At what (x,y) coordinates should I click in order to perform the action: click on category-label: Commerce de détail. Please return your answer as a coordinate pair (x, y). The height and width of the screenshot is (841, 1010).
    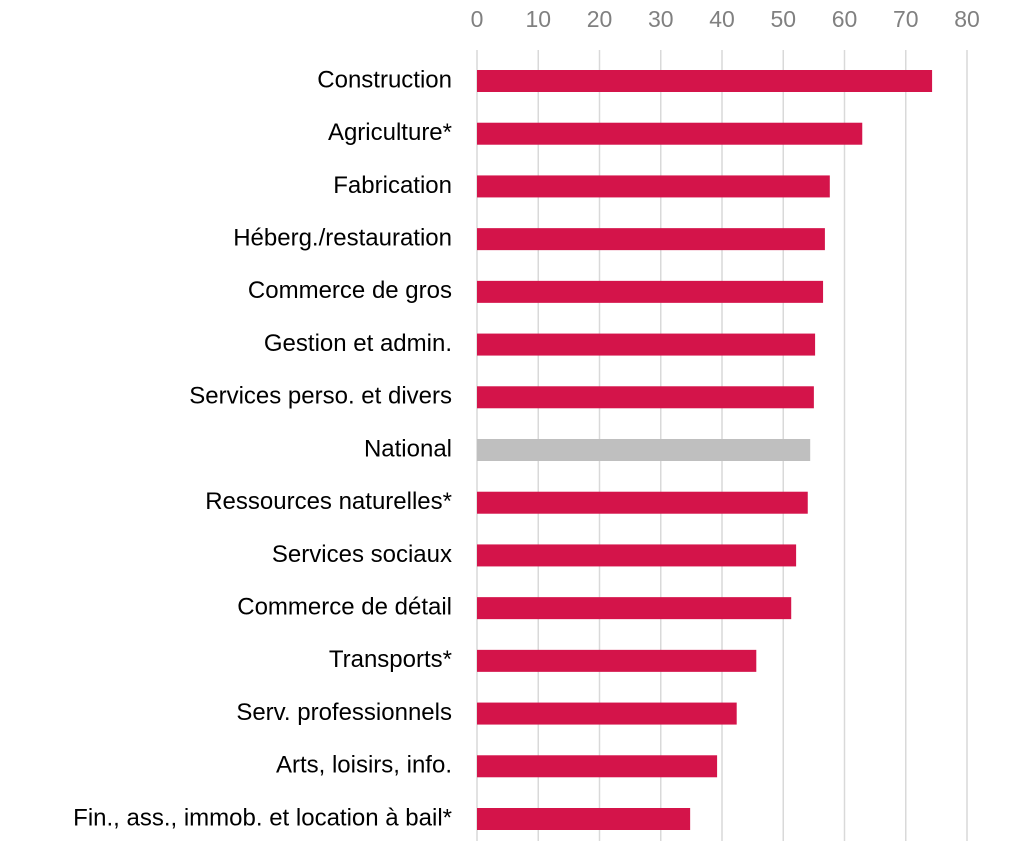
    Looking at the image, I should click on (344, 606).